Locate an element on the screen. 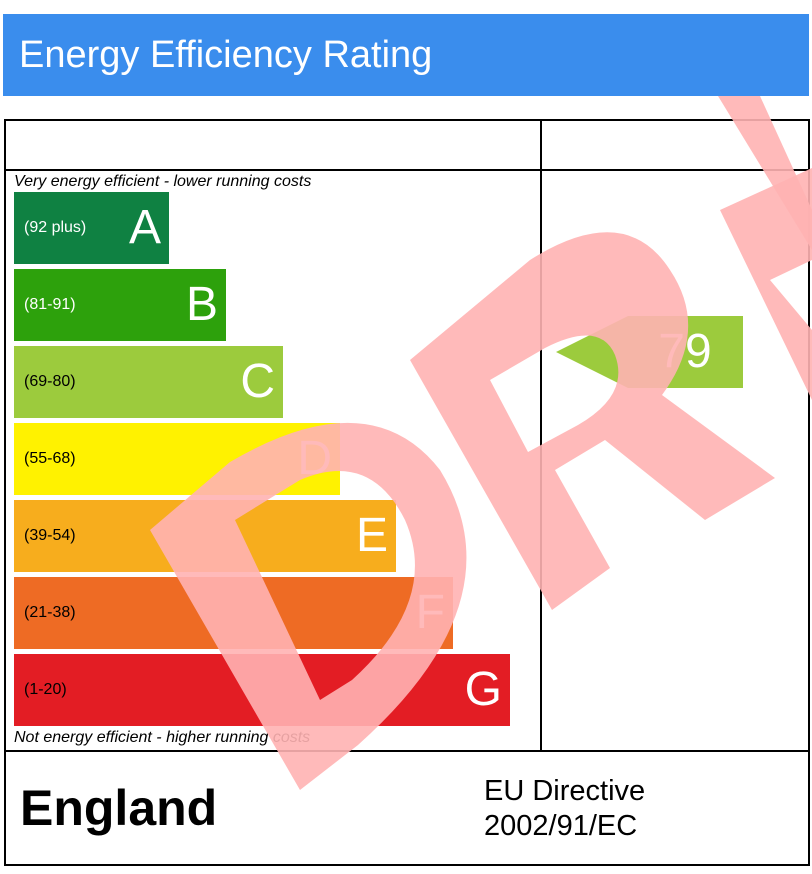 The image size is (812, 874). region-label: England is located at coordinates (119, 808).